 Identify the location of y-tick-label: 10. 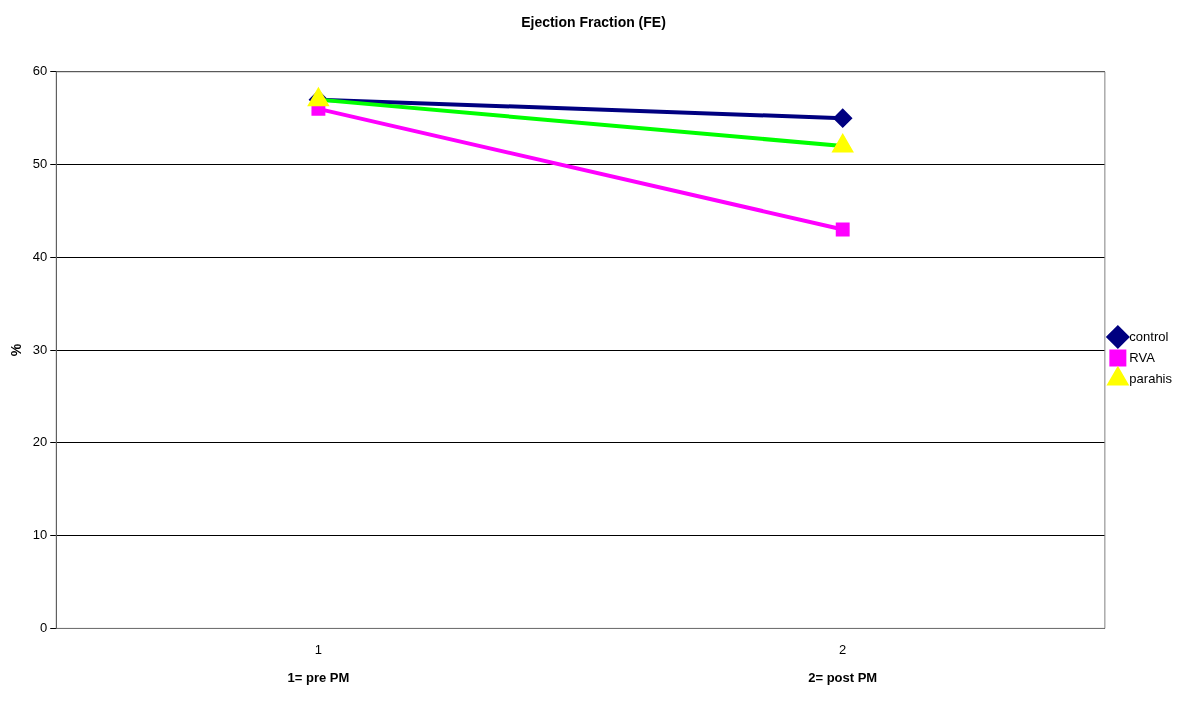
(40, 535).